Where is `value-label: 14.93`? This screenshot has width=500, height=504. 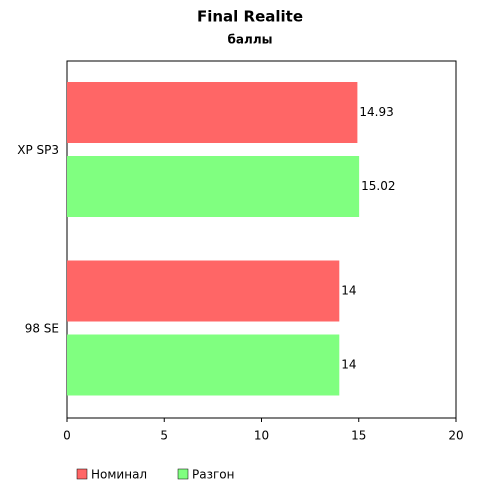 value-label: 14.93 is located at coordinates (376, 112).